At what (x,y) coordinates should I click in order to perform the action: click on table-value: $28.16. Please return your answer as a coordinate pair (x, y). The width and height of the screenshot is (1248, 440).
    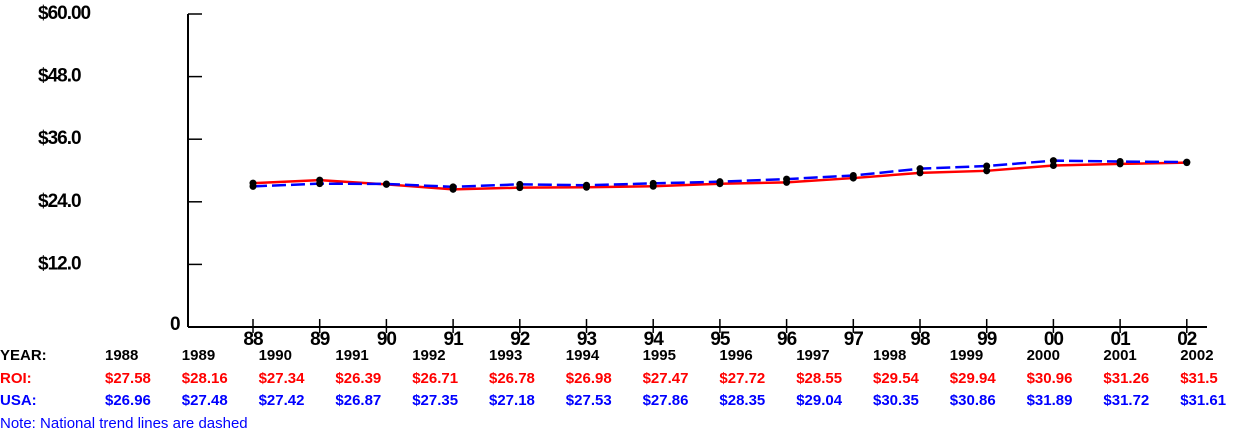
    Looking at the image, I should click on (205, 378).